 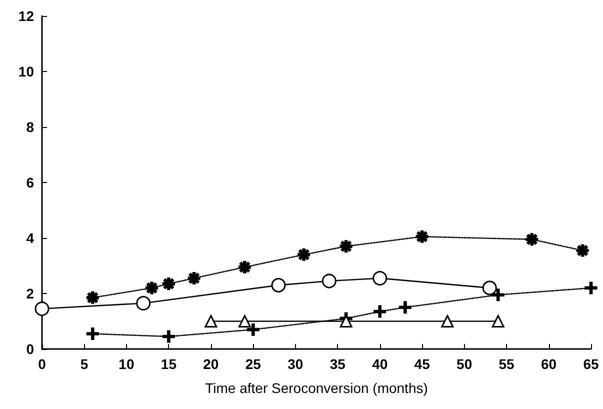 What do you see at coordinates (30, 238) in the screenshot?
I see `y-tick-label: 4` at bounding box center [30, 238].